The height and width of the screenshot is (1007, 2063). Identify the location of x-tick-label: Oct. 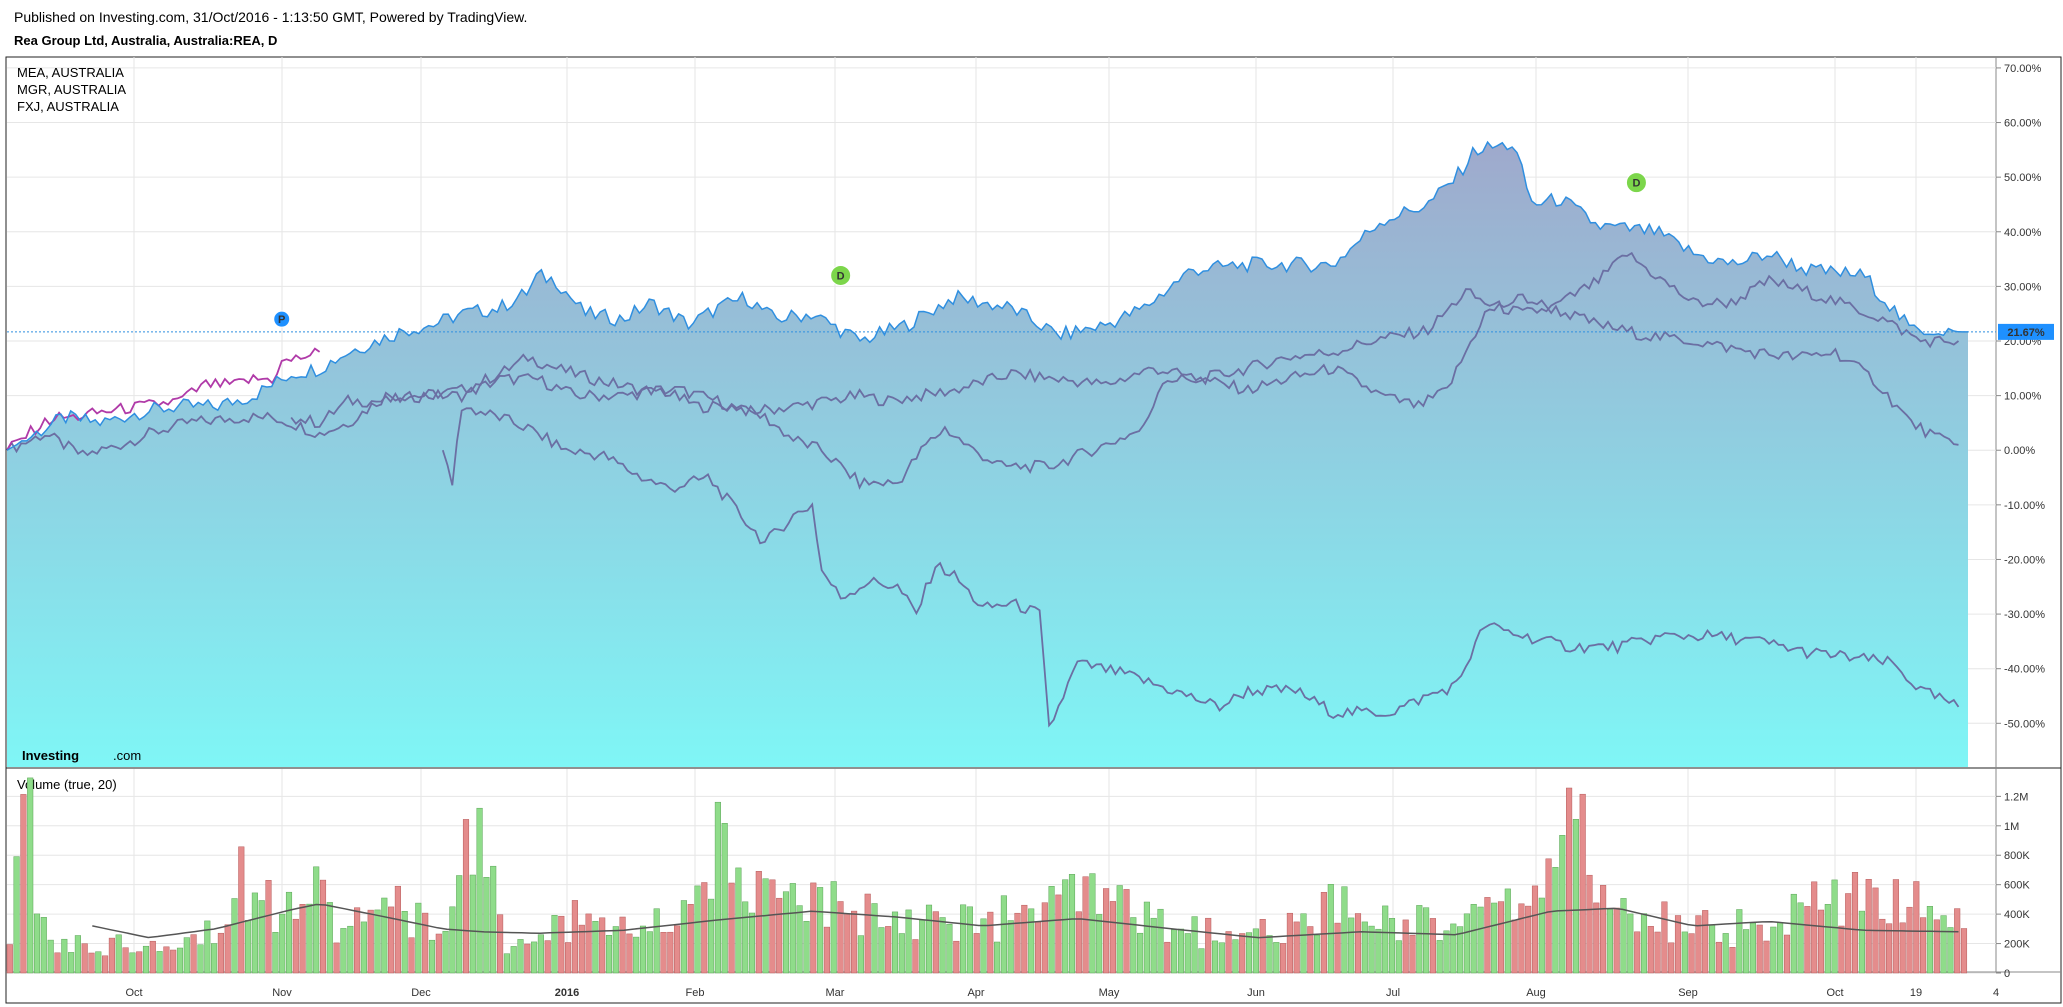
(133, 993).